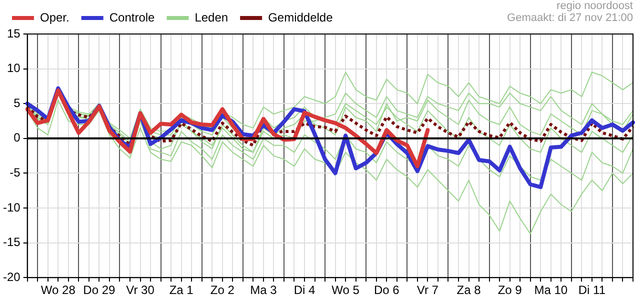 This screenshot has width=635, height=300. I want to click on x-tick-label: Wo 28, so click(58, 290).